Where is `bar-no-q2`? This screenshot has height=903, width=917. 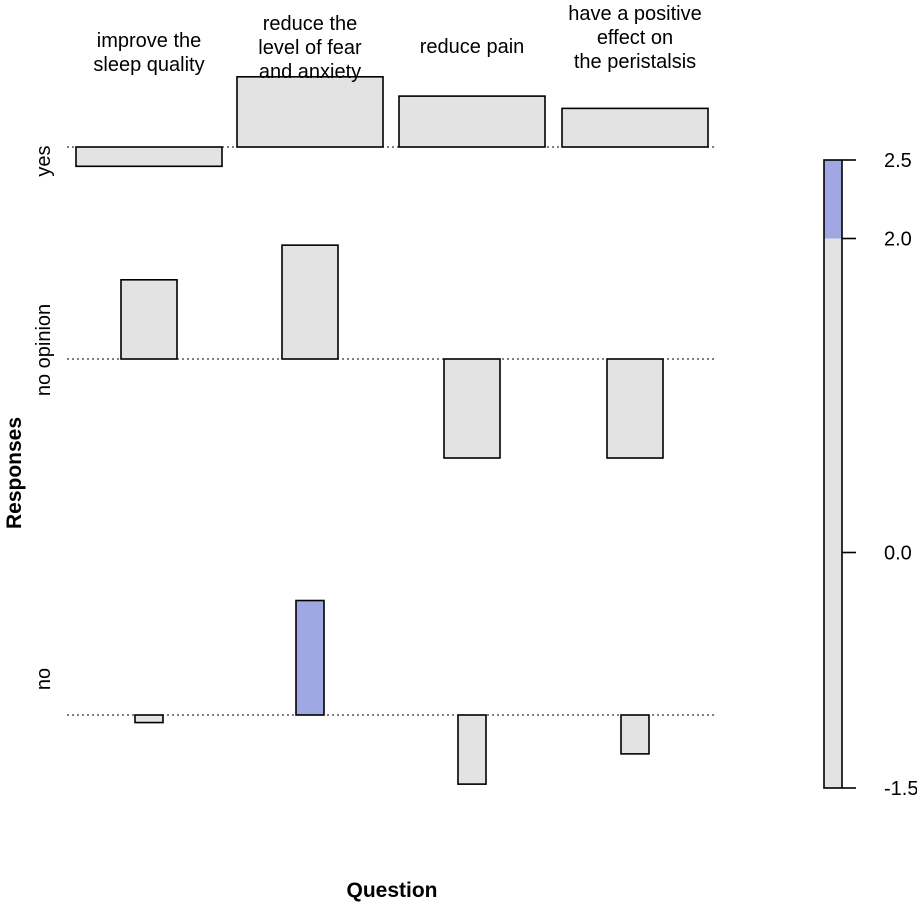 bar-no-q2 is located at coordinates (310, 657).